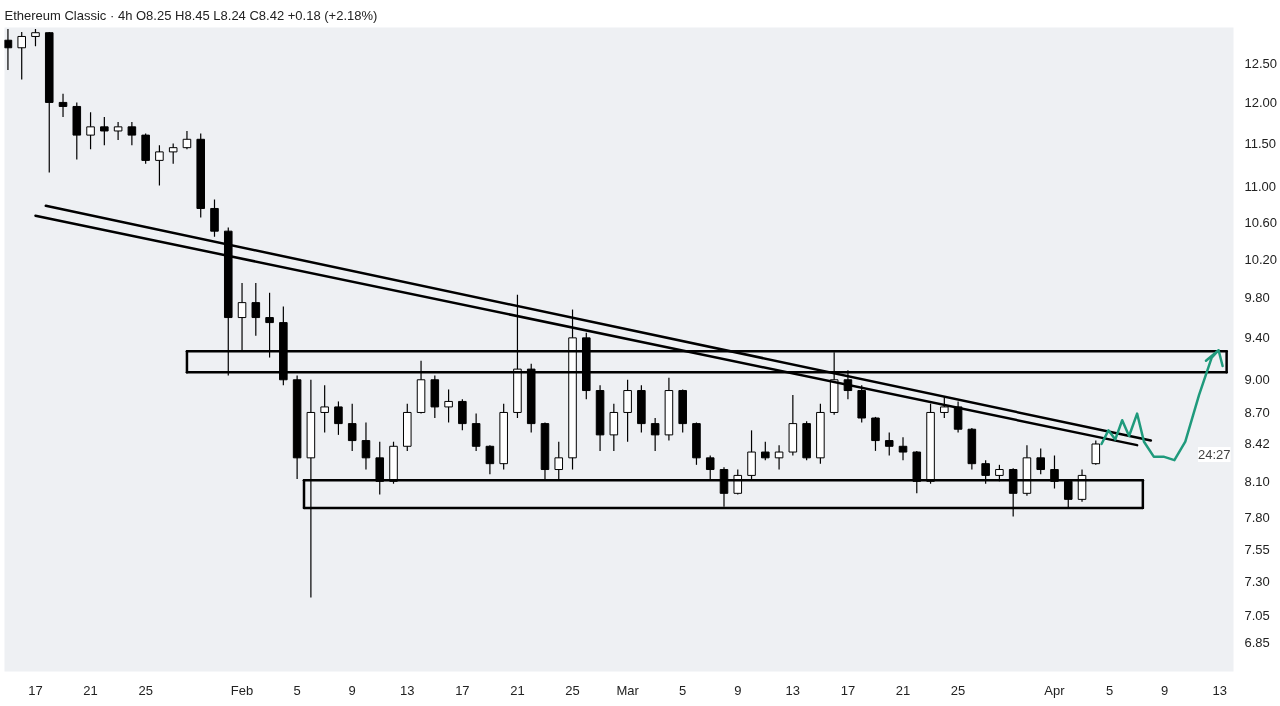 Image resolution: width=1280 pixels, height=706 pixels. I want to click on y-tick-label: 7.30, so click(1257, 582).